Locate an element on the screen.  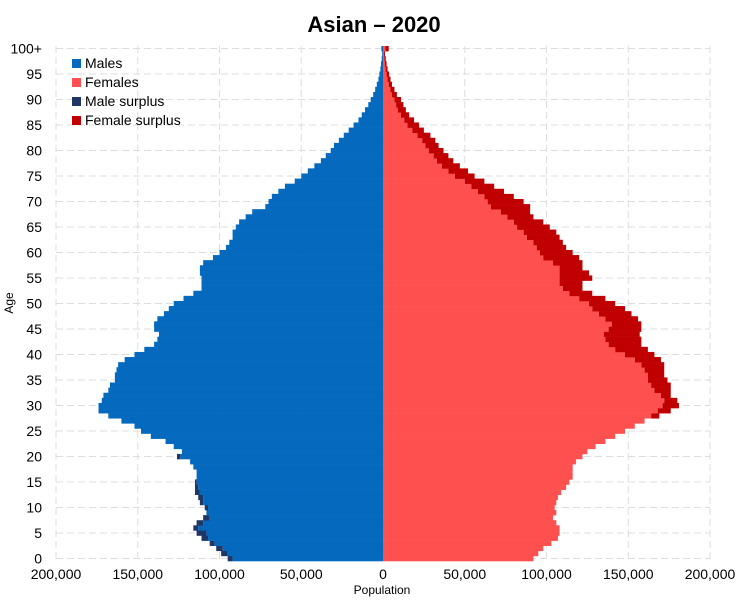
x-tick-label: 100,000 is located at coordinates (219, 574).